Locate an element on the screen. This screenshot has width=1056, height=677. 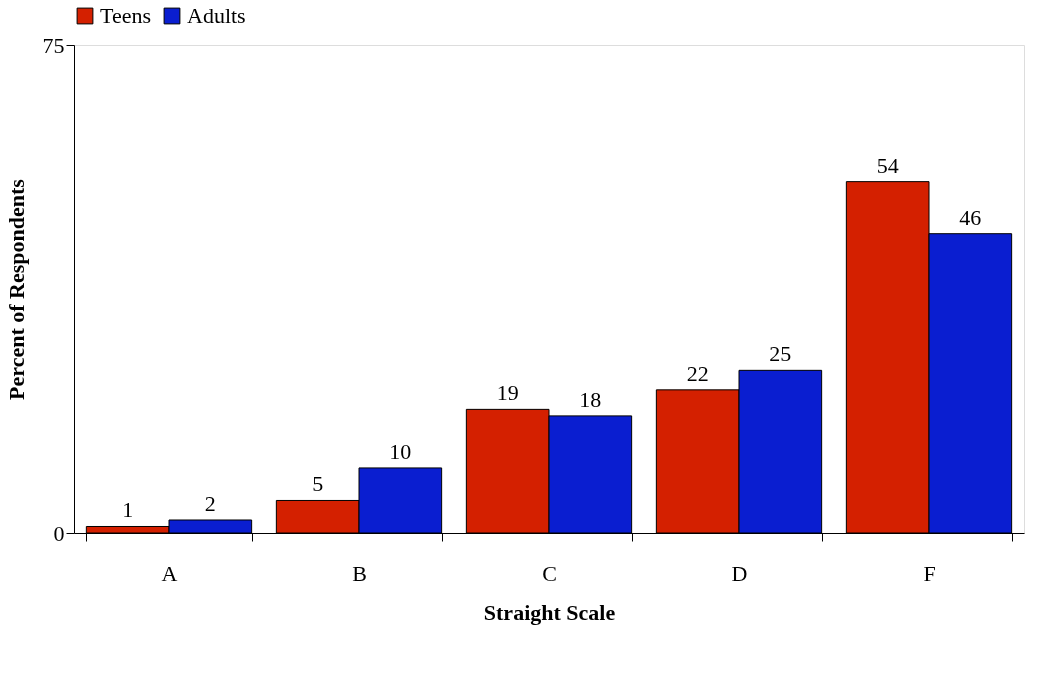
y-axis-title: Percent of Respondents is located at coordinates (16, 289).